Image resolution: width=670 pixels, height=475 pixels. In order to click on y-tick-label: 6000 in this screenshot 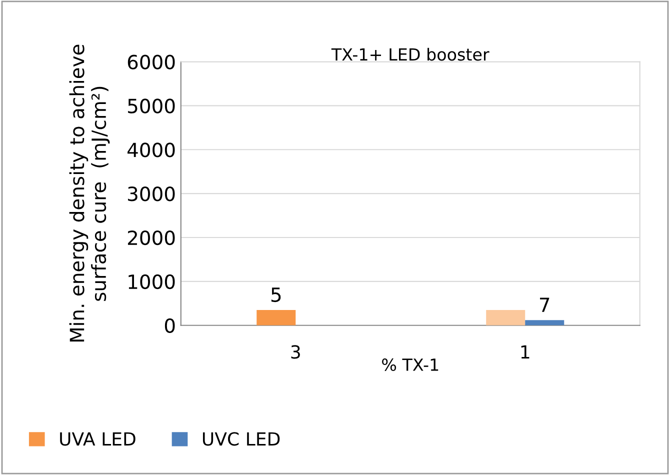, I will do `click(151, 62)`.